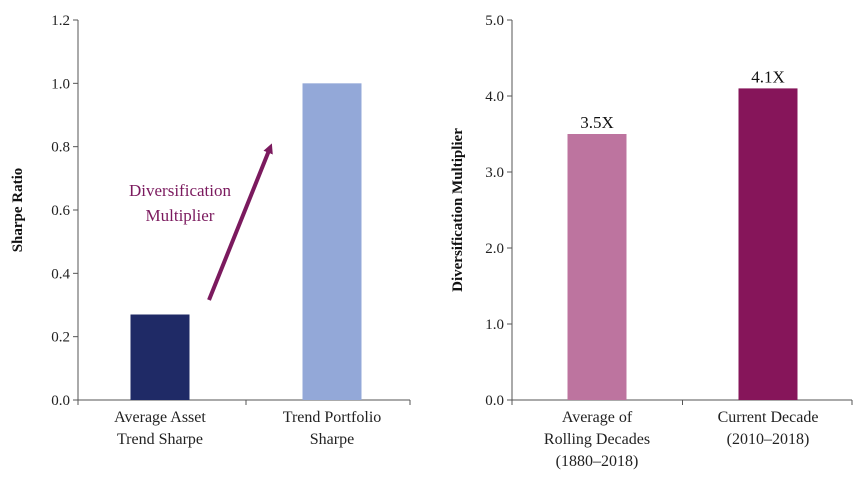  I want to click on x-category-label: Rolling Decades, so click(597, 439).